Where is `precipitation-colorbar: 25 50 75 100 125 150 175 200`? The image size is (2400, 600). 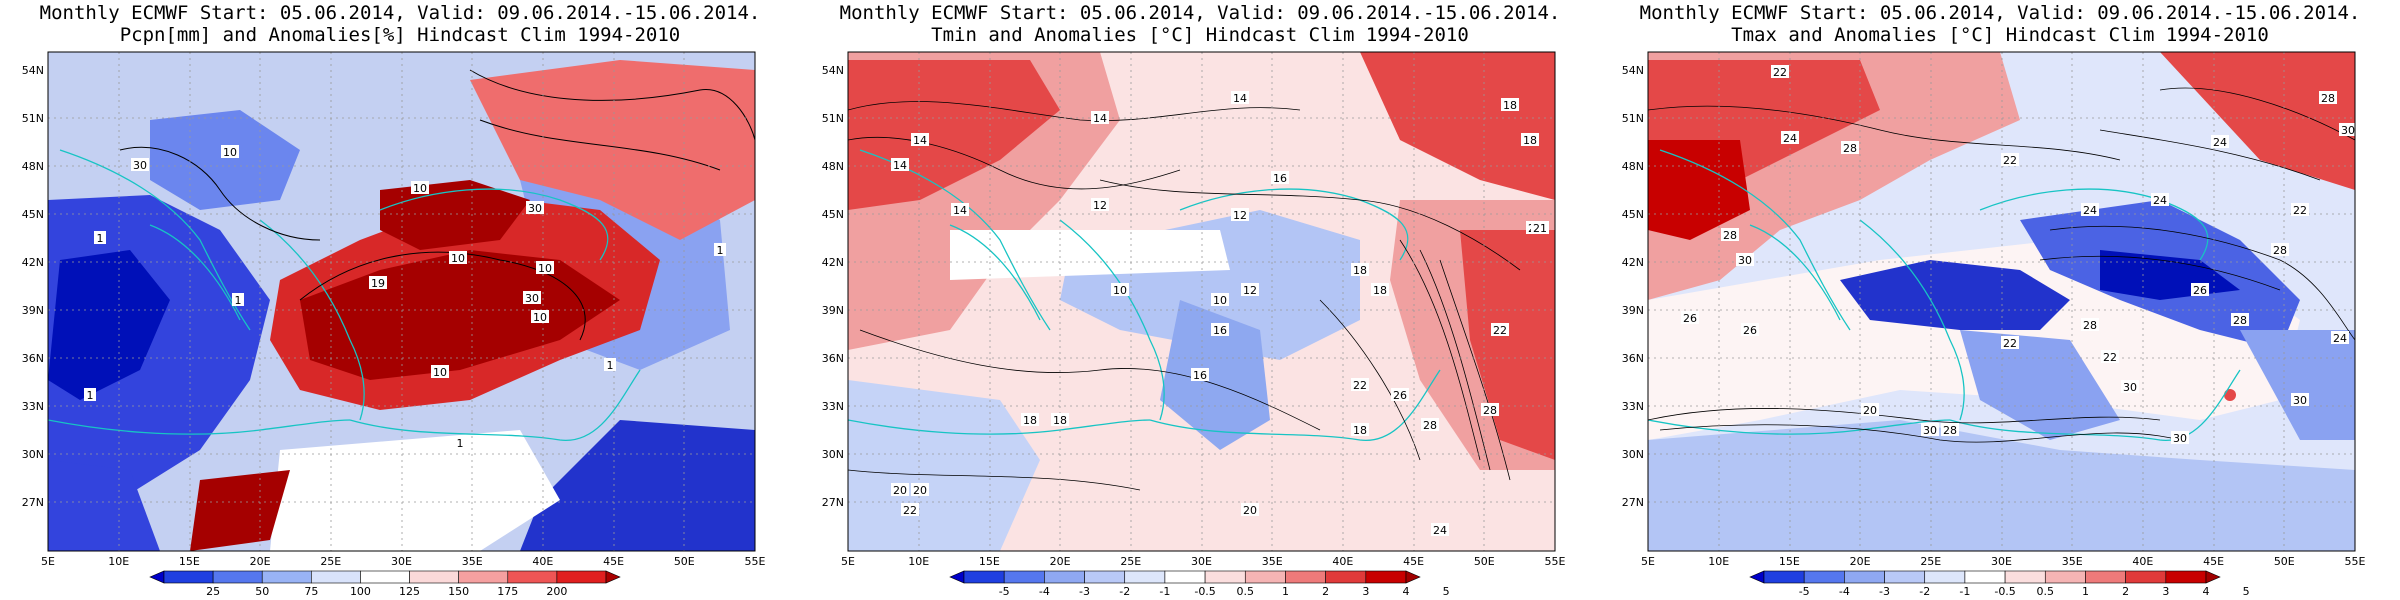 precipitation-colorbar: 25 50 75 100 125 150 175 200 is located at coordinates (385, 584).